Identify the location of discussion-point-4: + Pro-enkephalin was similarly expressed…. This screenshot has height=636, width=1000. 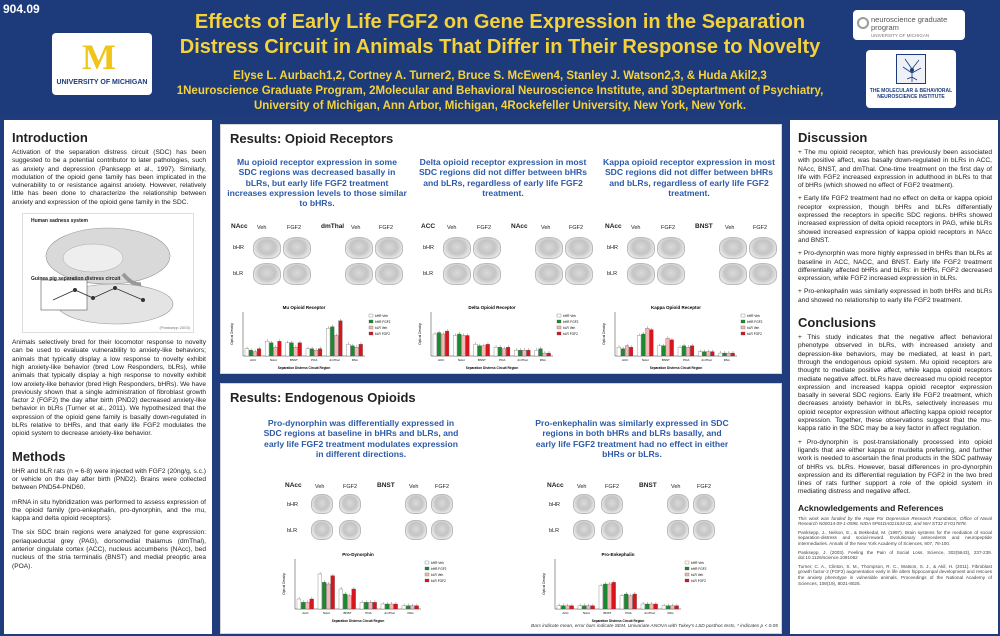
(895, 296).